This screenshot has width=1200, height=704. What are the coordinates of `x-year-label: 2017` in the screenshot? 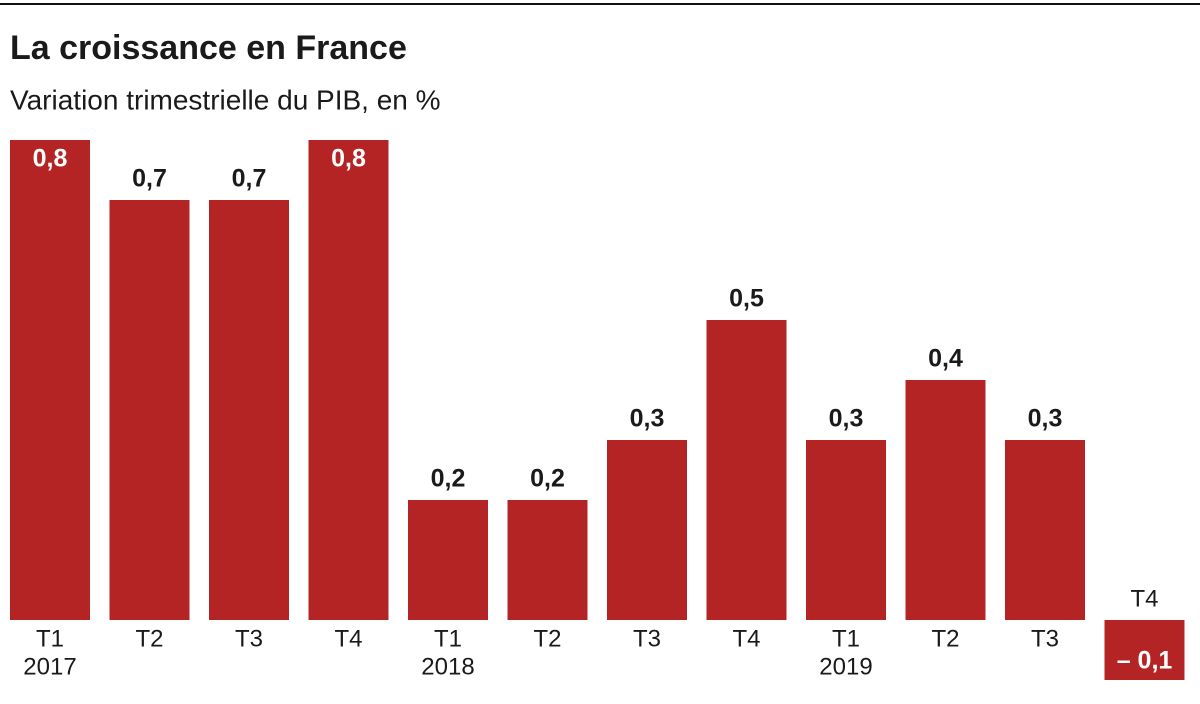 It's located at (49, 666).